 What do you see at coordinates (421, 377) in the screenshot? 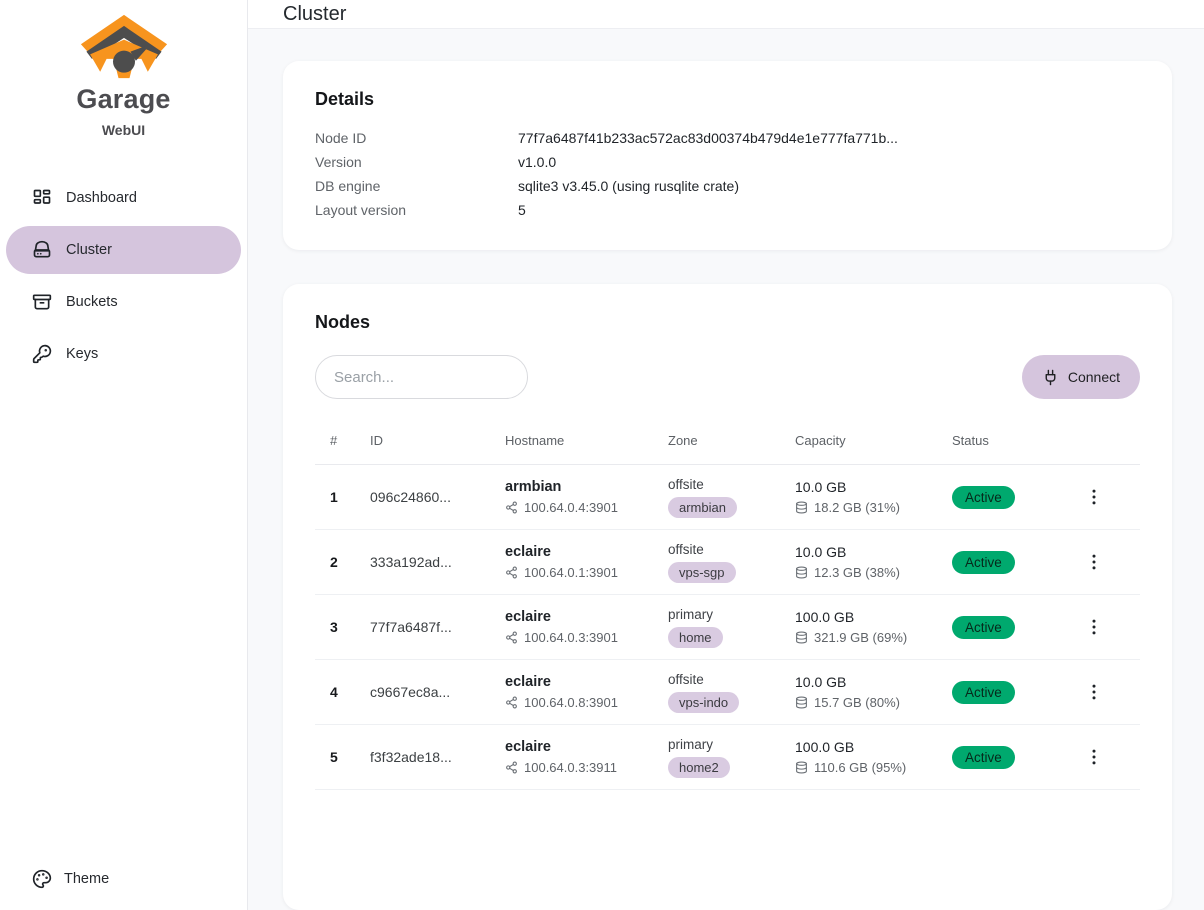
I see `search-input` at bounding box center [421, 377].